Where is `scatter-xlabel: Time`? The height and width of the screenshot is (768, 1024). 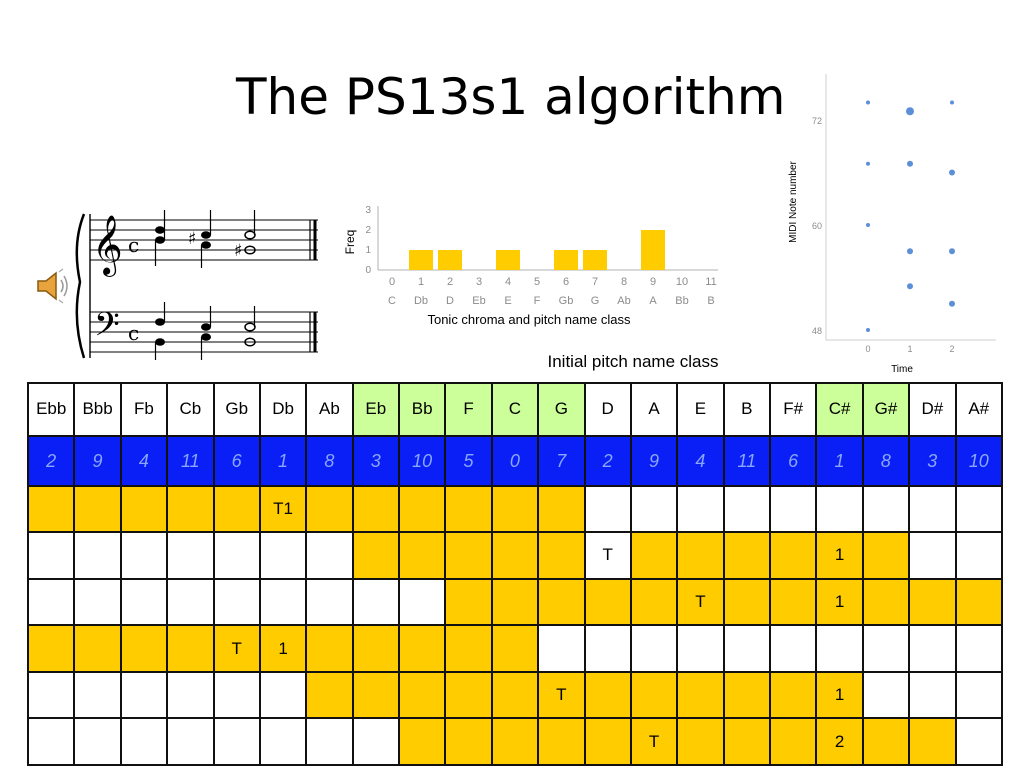 scatter-xlabel: Time is located at coordinates (902, 369).